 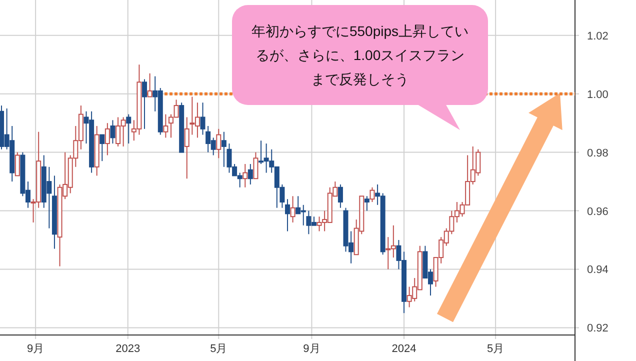 What do you see at coordinates (597, 36) in the screenshot?
I see `y-tick-label: 1.02` at bounding box center [597, 36].